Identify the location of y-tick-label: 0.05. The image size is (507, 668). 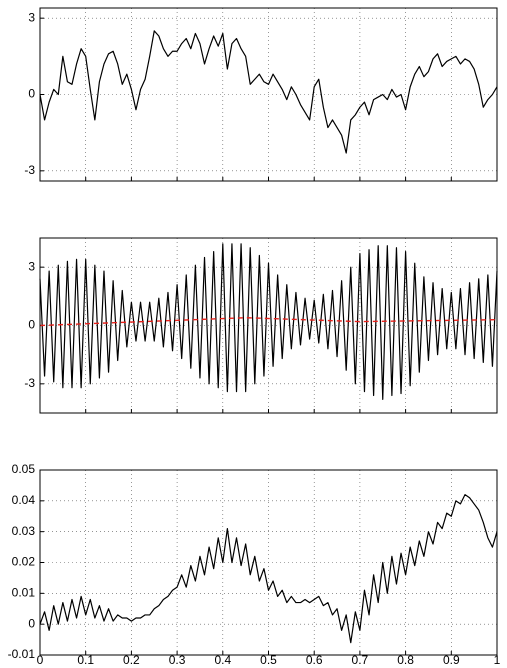
(24, 469).